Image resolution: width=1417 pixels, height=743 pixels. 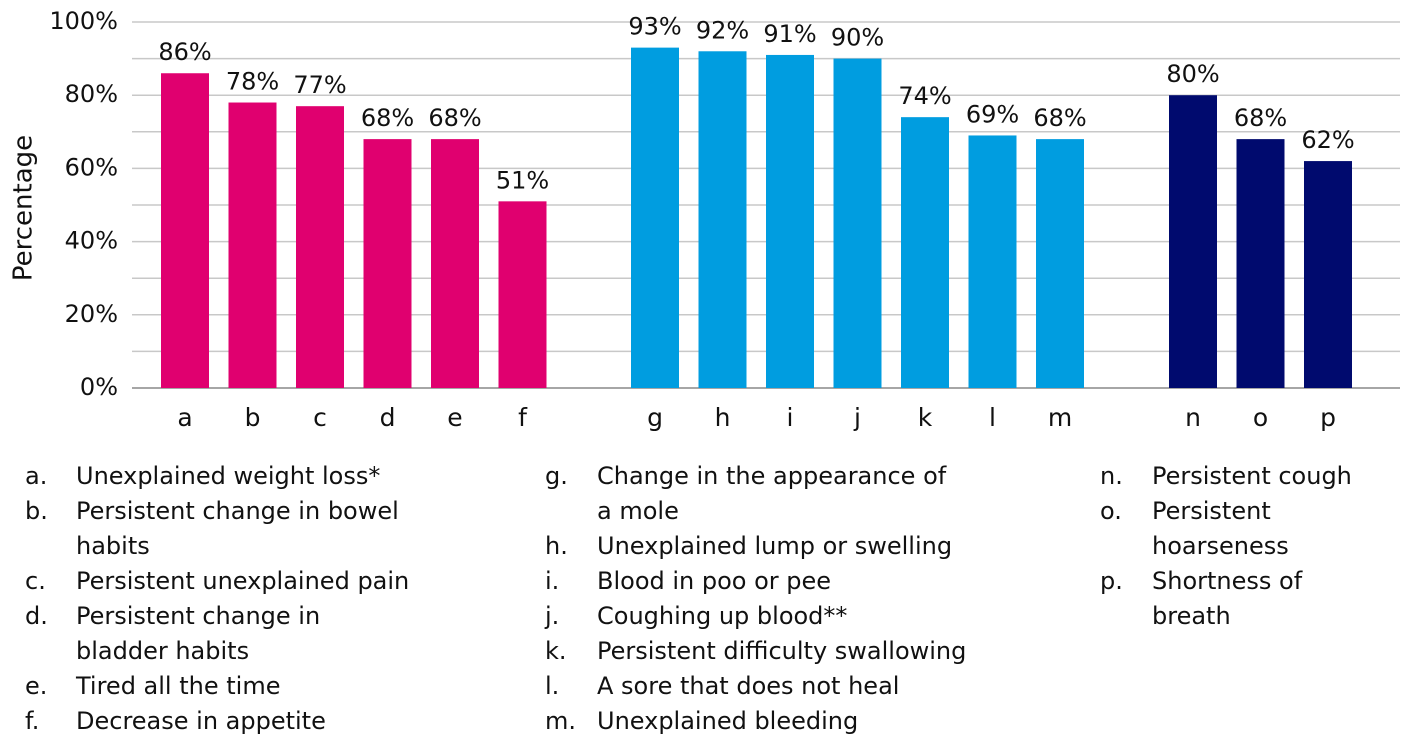 I want to click on legend-text: Persistent change in bowel, so click(x=237, y=511).